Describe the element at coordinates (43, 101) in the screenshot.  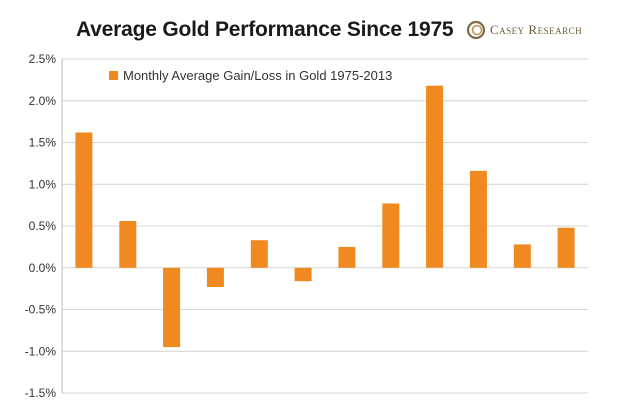
I see `y-tick-label: 2.0%` at that location.